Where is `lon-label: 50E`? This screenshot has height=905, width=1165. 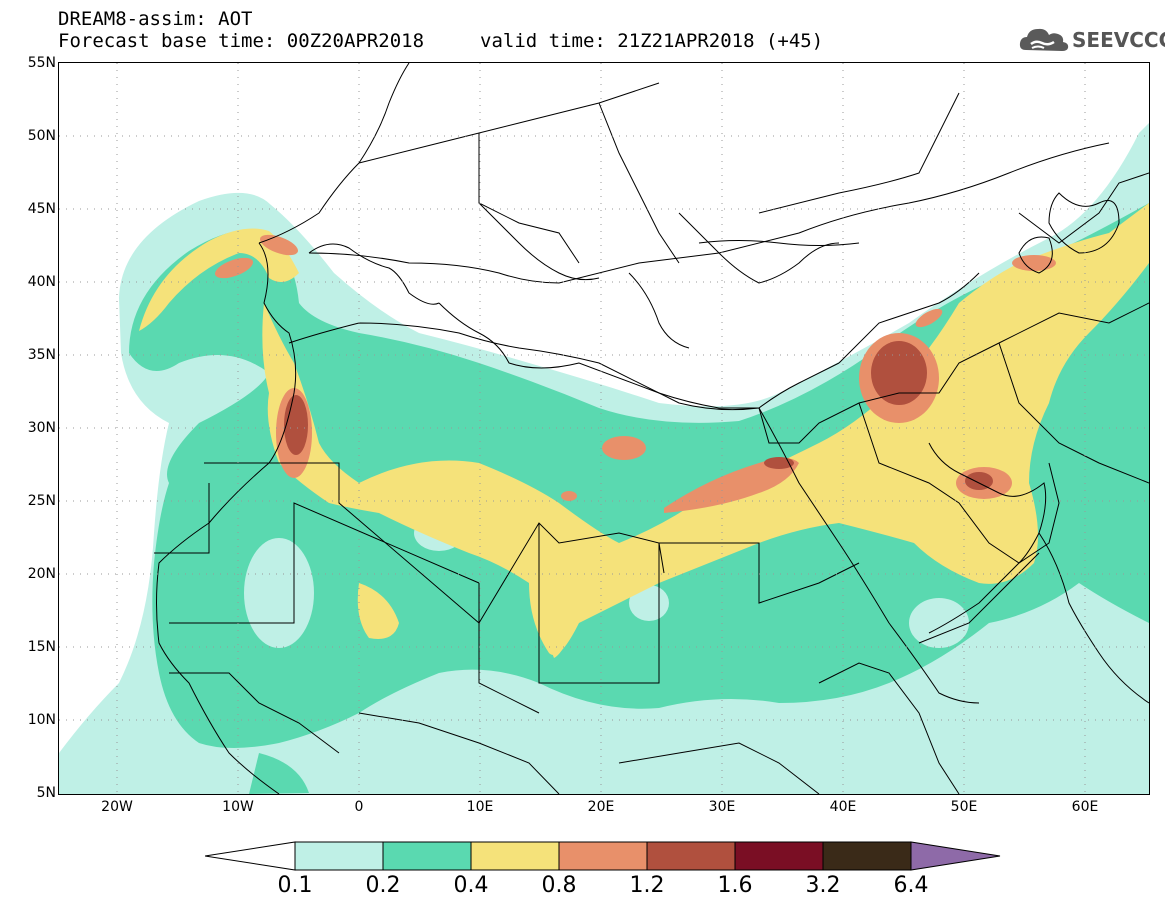
lon-label: 50E is located at coordinates (964, 807).